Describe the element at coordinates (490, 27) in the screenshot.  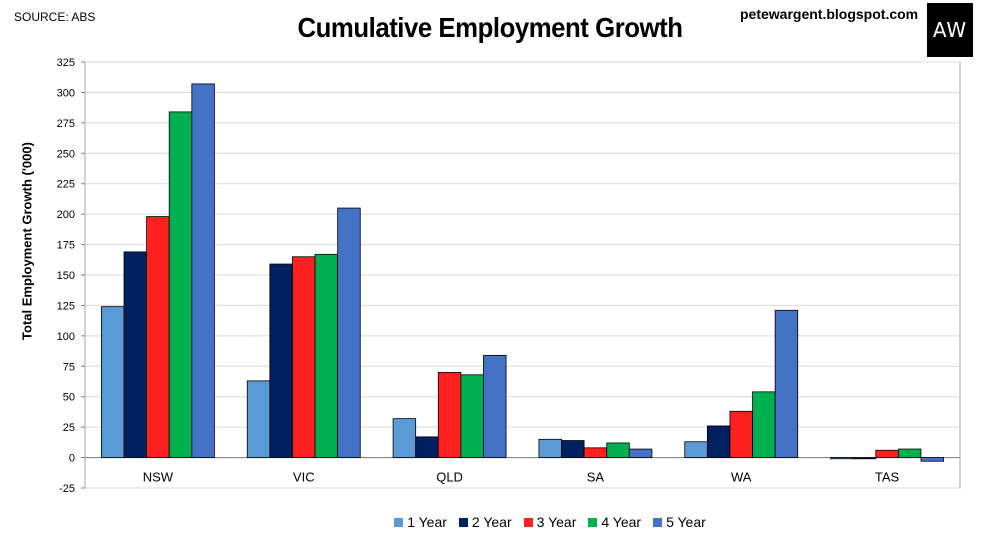
I see `chart-title: Cumulative Employment Growth` at that location.